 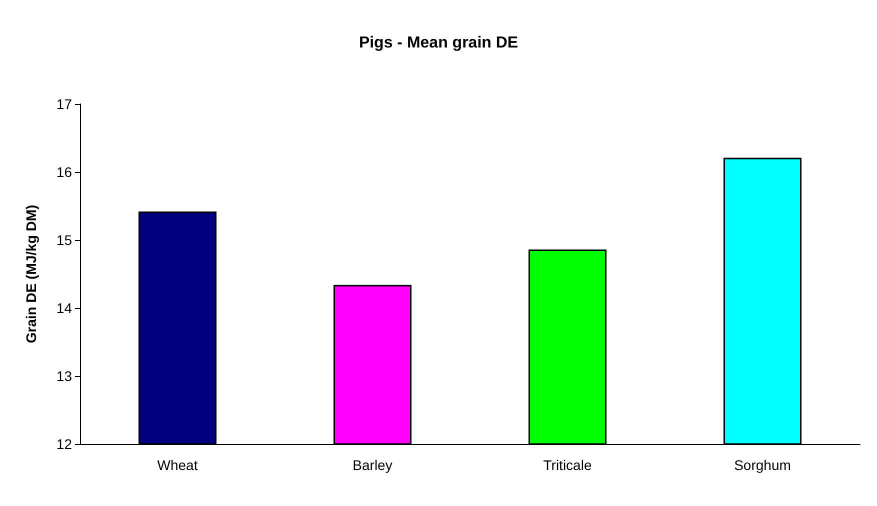 What do you see at coordinates (438, 43) in the screenshot?
I see `chart-title: Pigs - Mean grain DE` at bounding box center [438, 43].